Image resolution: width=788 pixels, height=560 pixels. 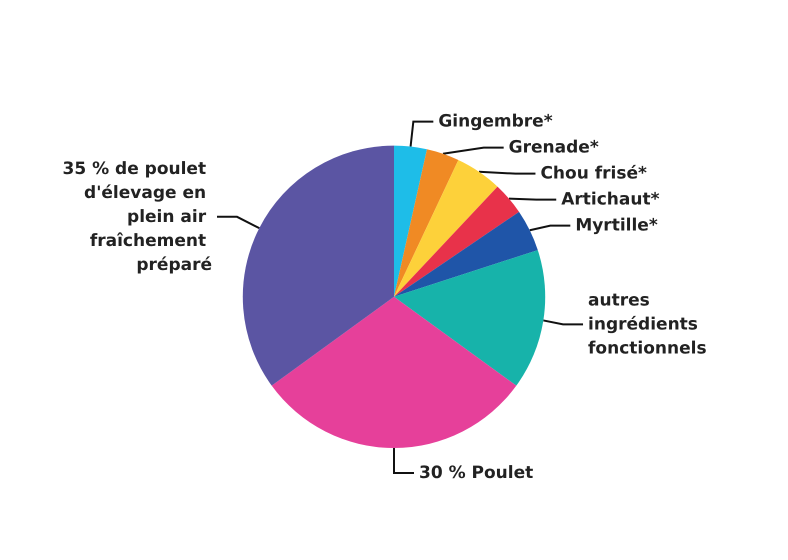 I want to click on slice-label: Chou frisé*, so click(x=593, y=174).